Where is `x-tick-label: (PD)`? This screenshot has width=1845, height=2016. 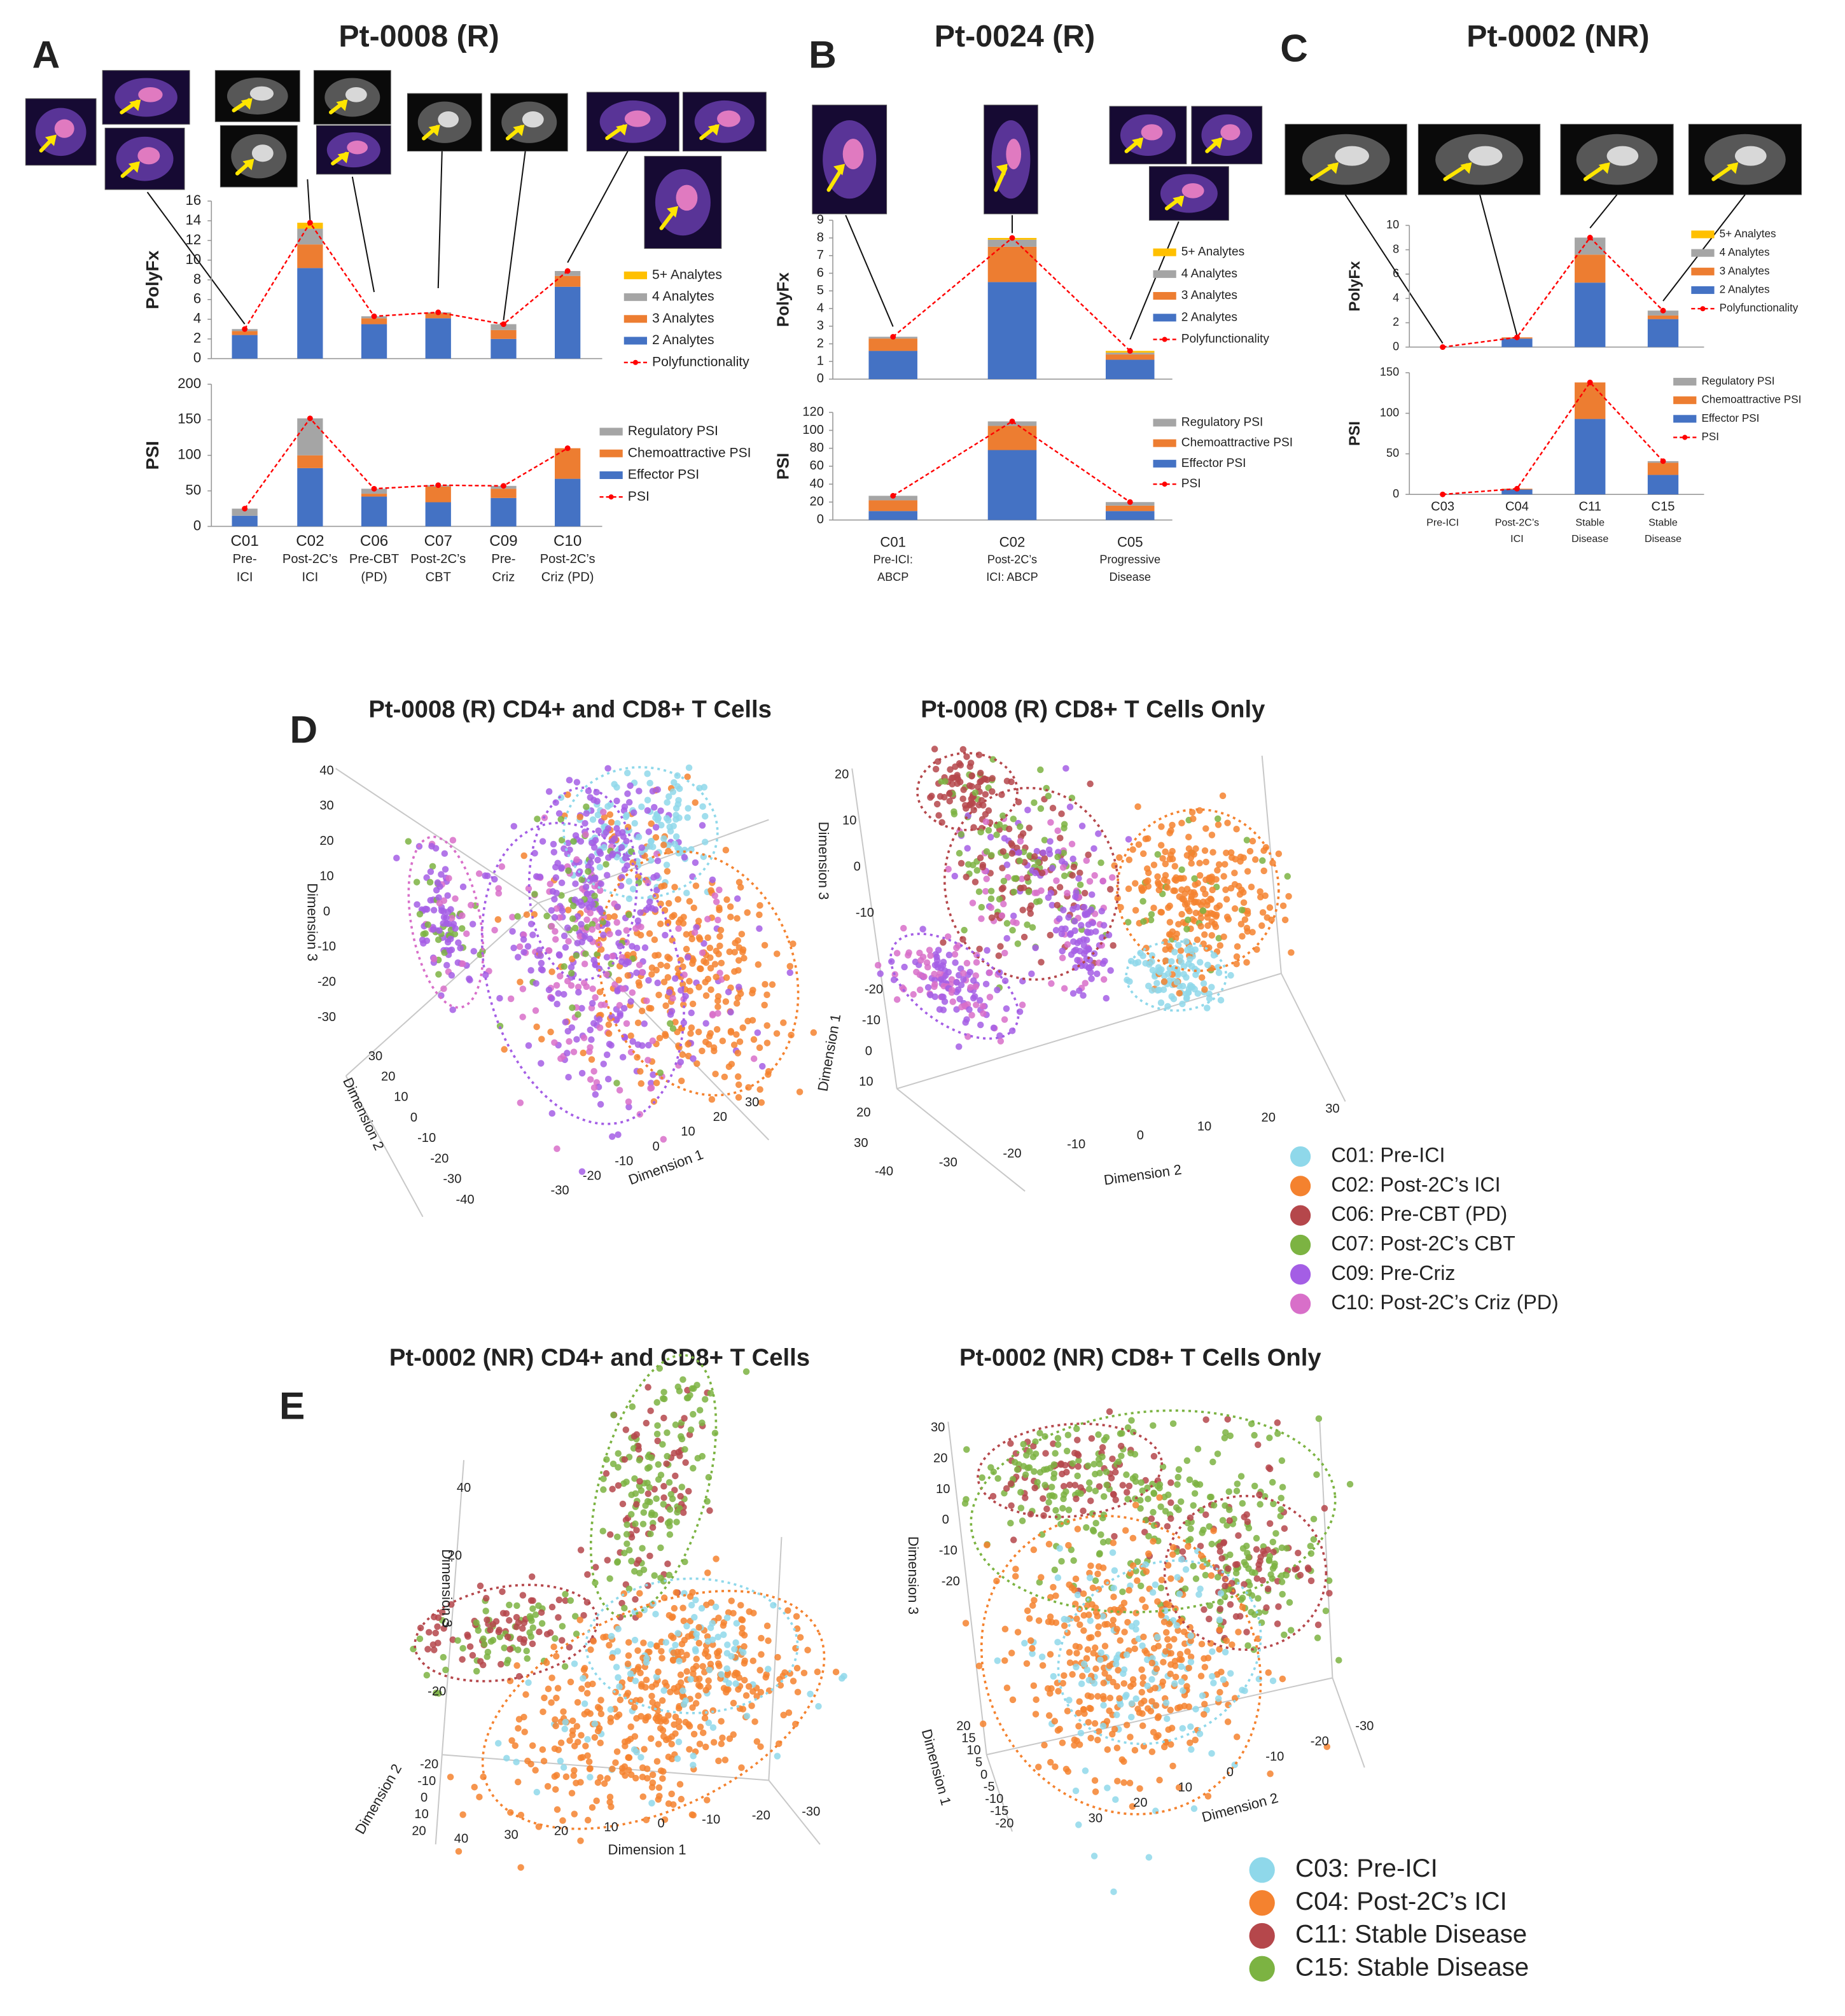 x-tick-label: (PD) is located at coordinates (374, 577).